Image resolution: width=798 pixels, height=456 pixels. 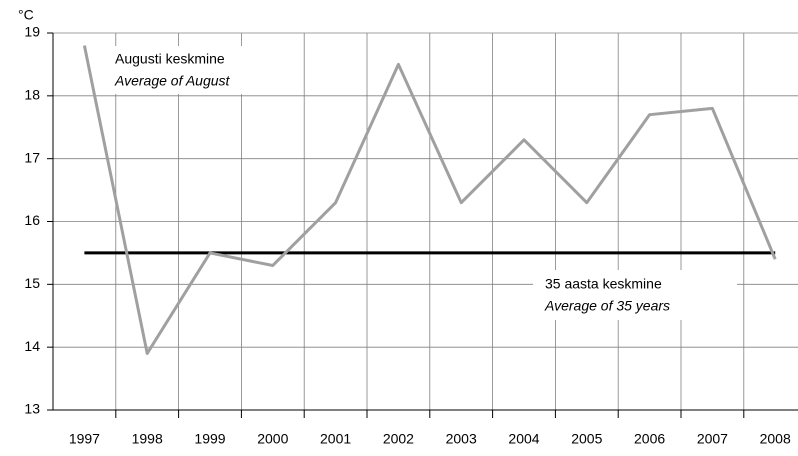 What do you see at coordinates (32, 32) in the screenshot?
I see `y-tick-label: 19` at bounding box center [32, 32].